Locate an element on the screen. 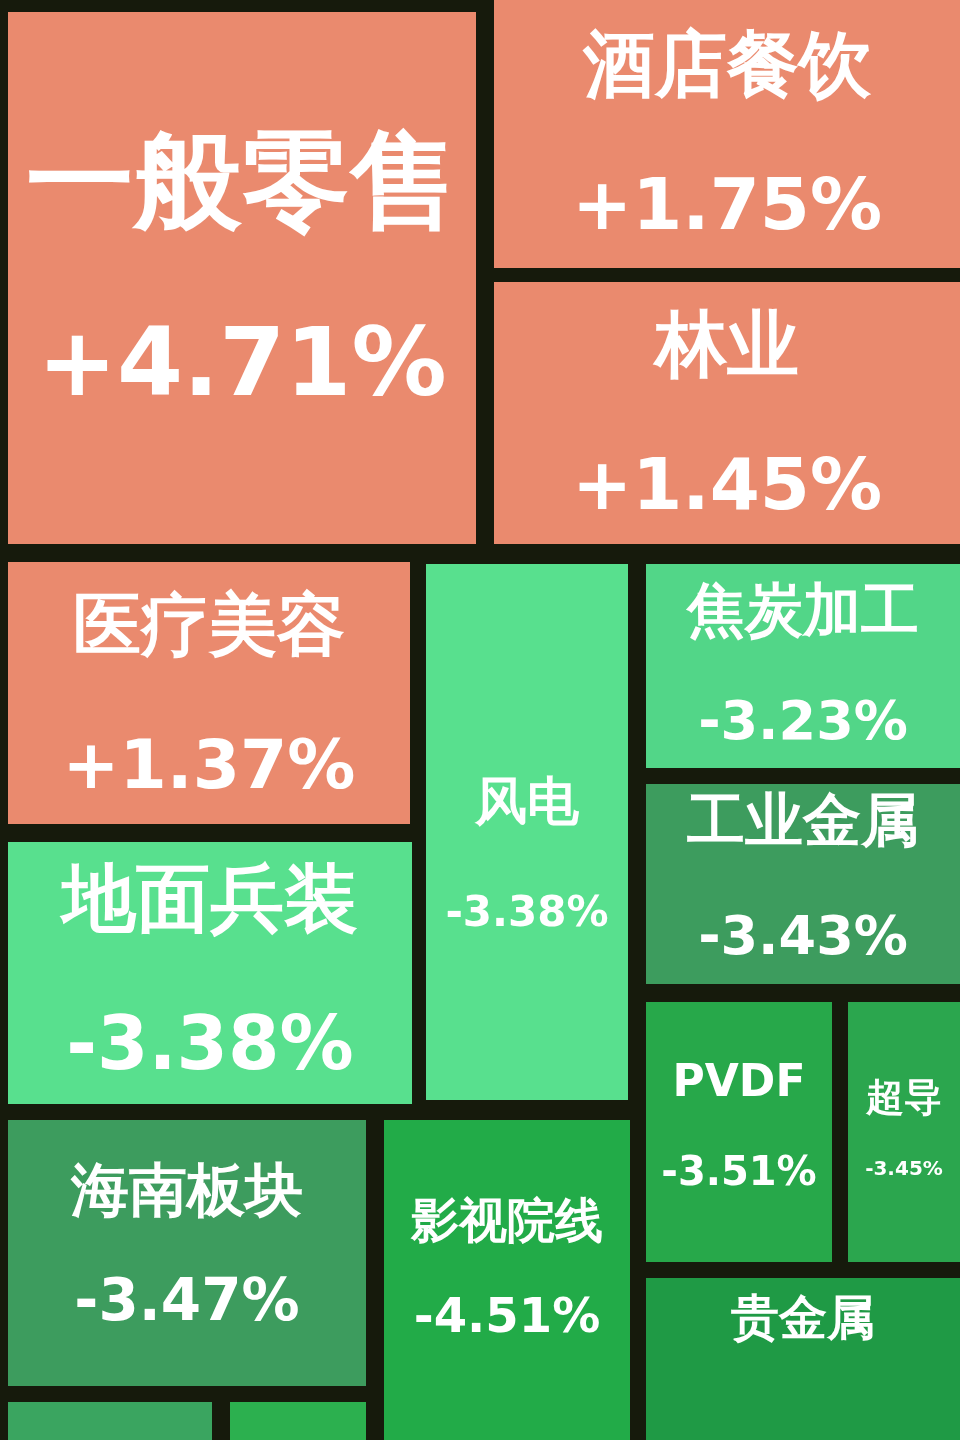  category-label: 海南板块 is located at coordinates (186, 1190).